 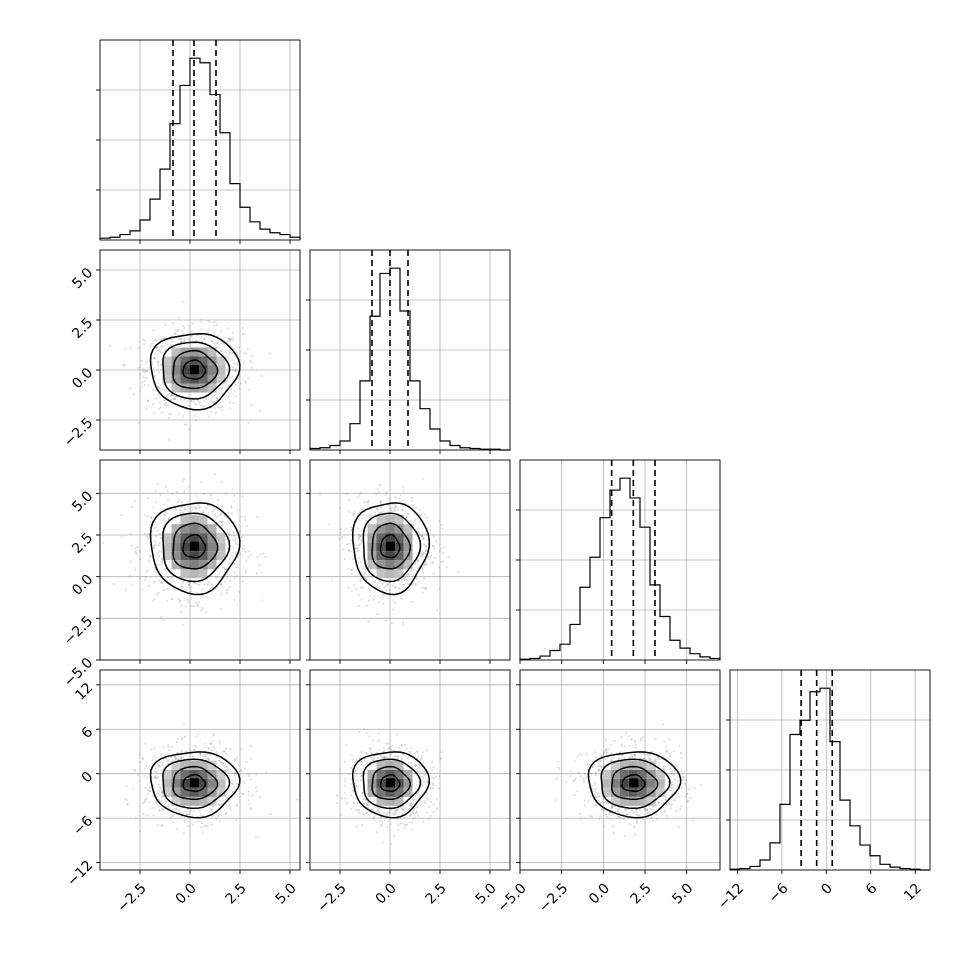 What do you see at coordinates (331, 897) in the screenshot?
I see `xtick-label-dim1: −2.5` at bounding box center [331, 897].